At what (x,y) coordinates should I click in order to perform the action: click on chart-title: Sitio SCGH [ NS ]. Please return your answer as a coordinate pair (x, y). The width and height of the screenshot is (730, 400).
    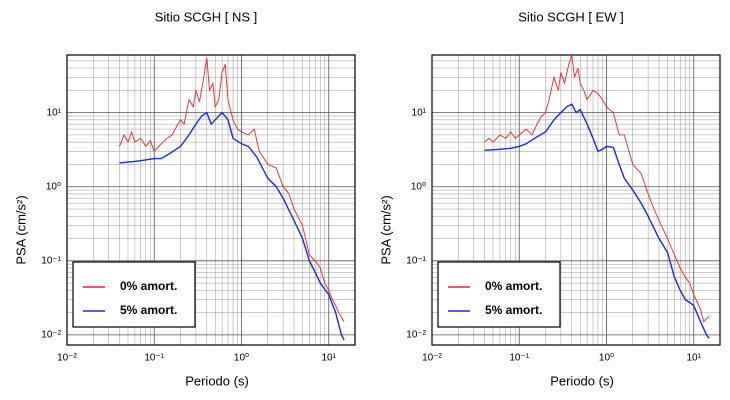
    Looking at the image, I should click on (206, 16).